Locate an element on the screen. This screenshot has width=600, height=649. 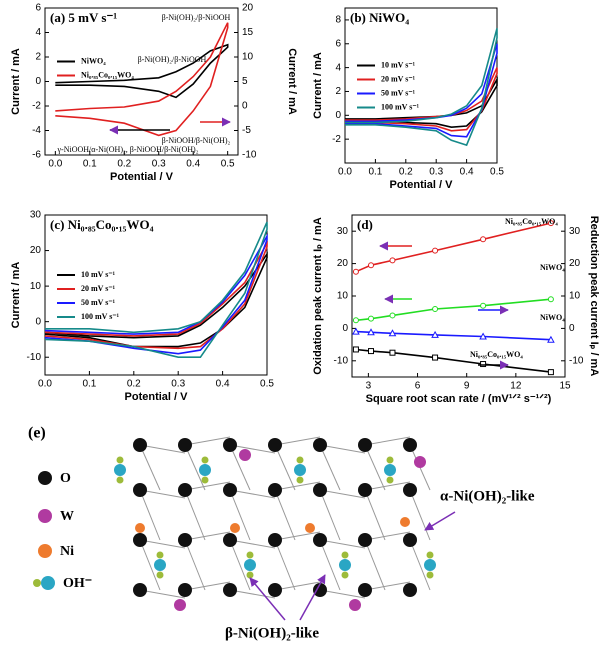
legend-label: 10 mV s⁻¹ is located at coordinates (398, 64).